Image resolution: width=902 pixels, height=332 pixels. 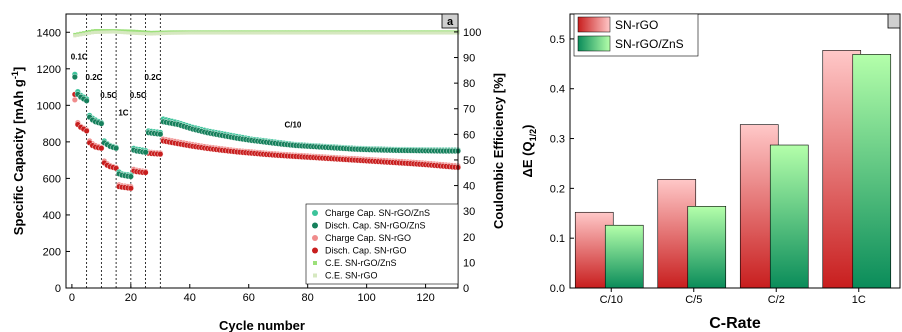 What do you see at coordinates (308, 298) in the screenshot?
I see `x-tick-label: 80` at bounding box center [308, 298].